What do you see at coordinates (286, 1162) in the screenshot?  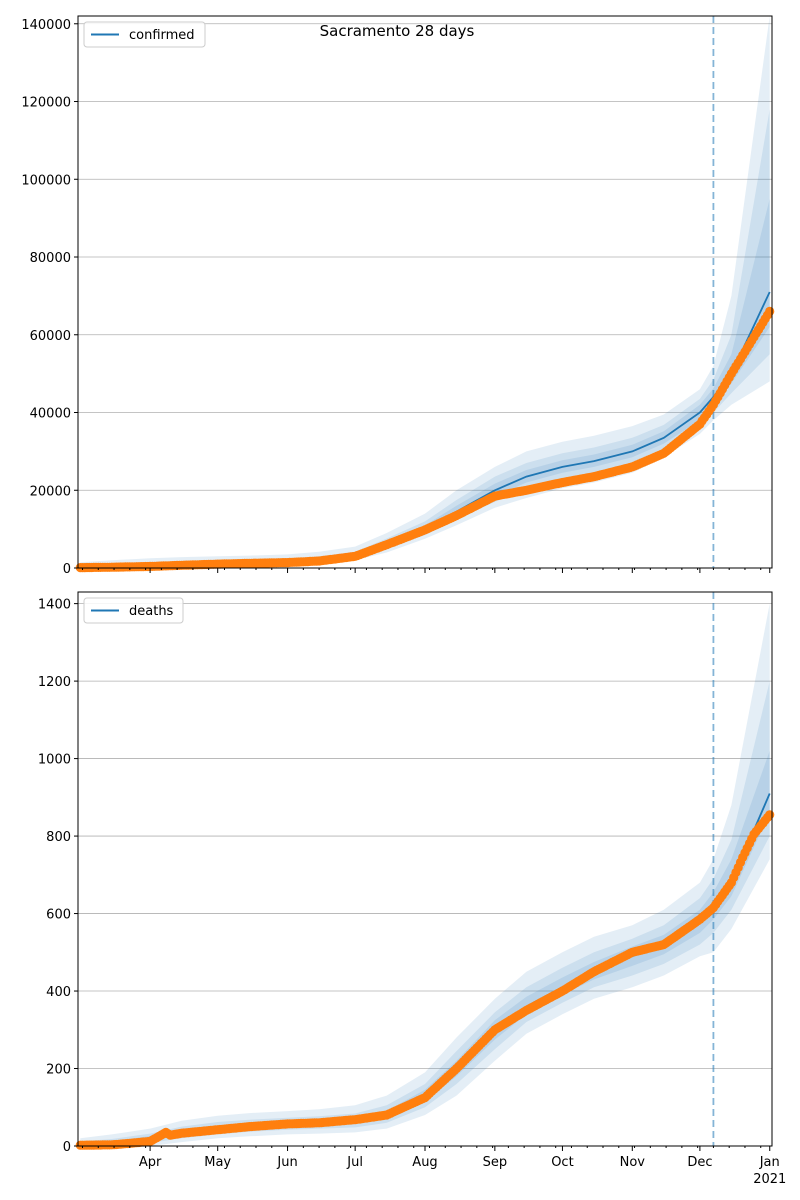 I see `deaths-x-tick-label: Jun` at bounding box center [286, 1162].